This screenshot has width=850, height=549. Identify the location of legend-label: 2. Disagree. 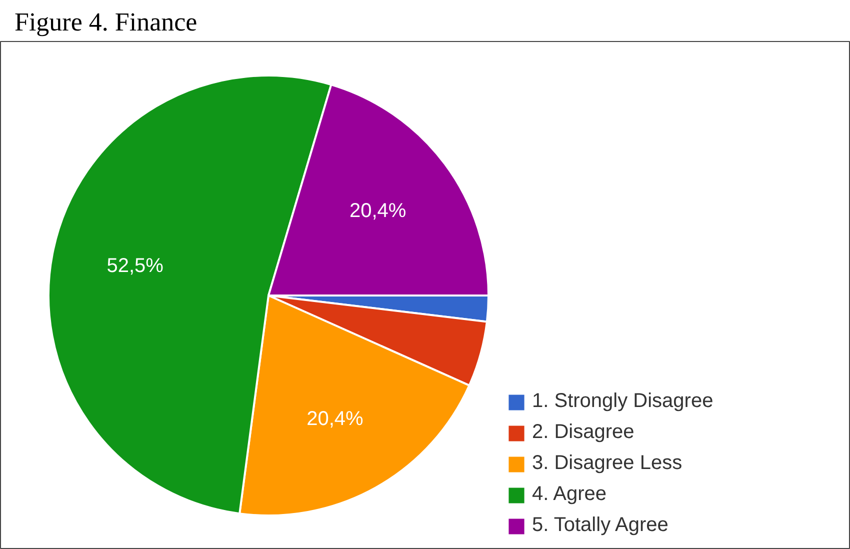
(583, 432).